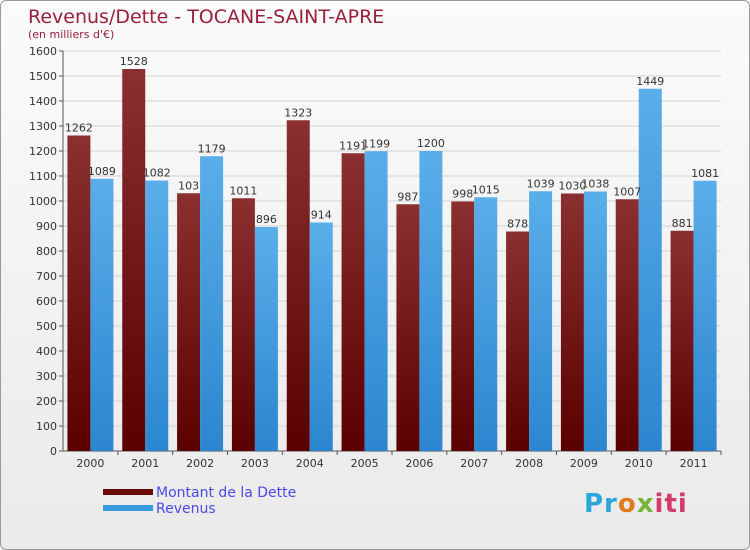  I want to click on data-label-debt: 1528, so click(134, 61).